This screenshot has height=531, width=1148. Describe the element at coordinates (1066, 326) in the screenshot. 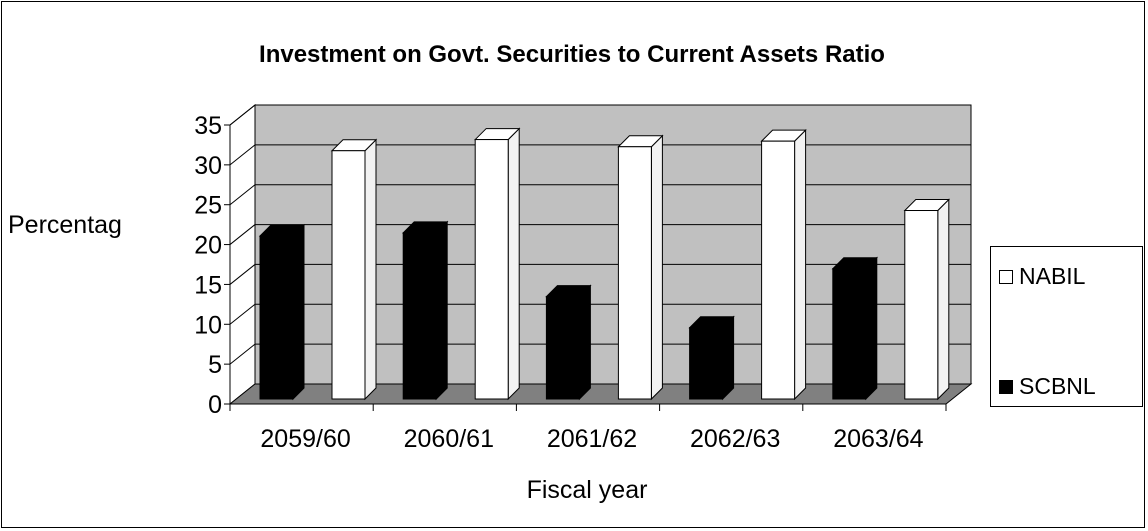

I see `legend: NABIL SCBNL` at that location.